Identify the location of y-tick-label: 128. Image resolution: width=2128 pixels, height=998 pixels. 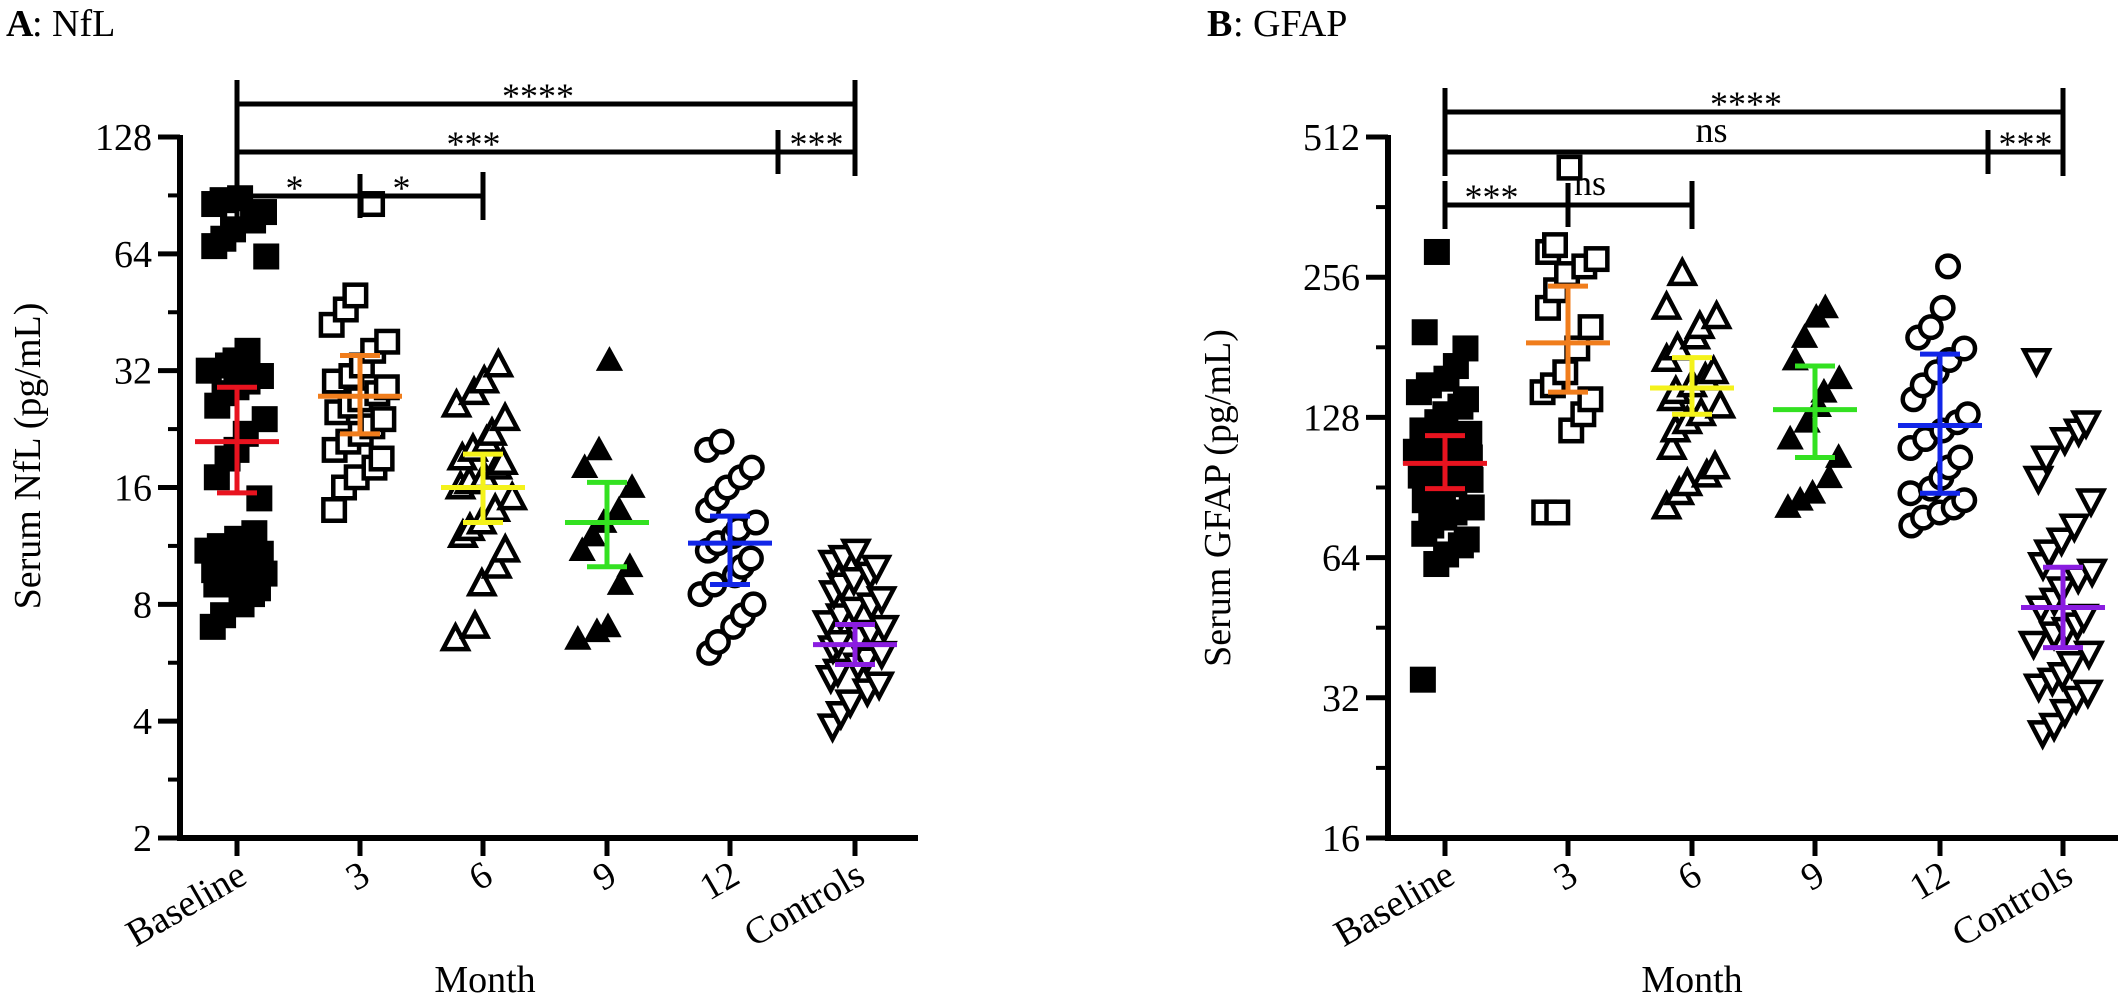
(1331, 418).